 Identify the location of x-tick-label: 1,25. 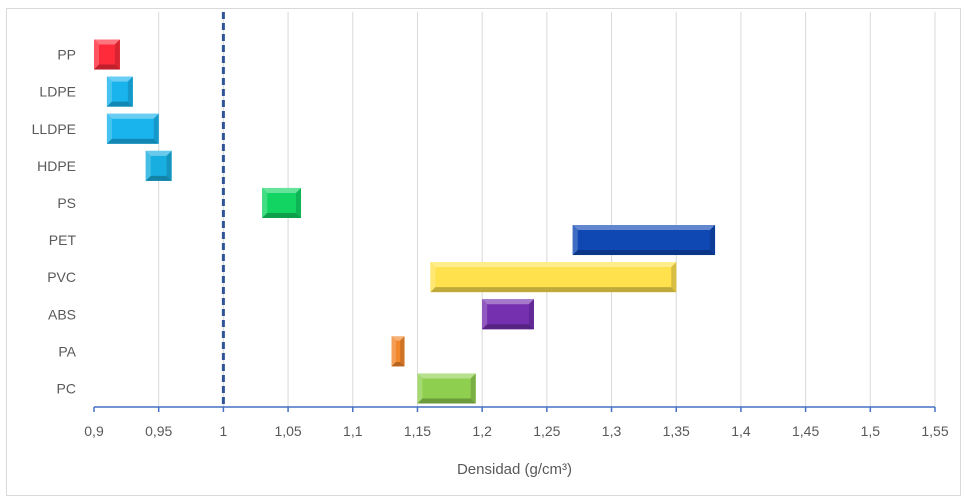
(546, 431).